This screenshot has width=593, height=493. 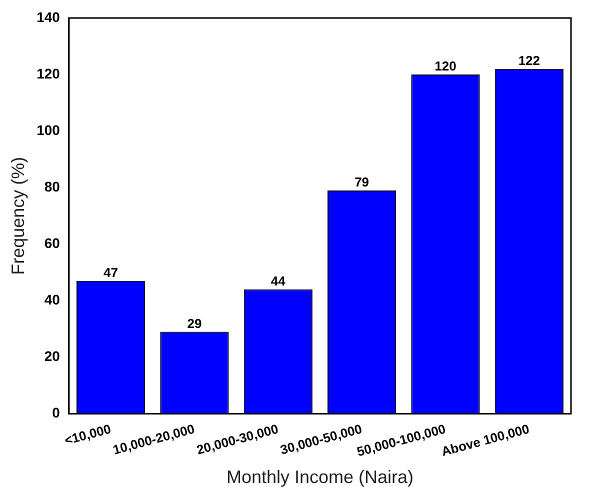 What do you see at coordinates (48, 16) in the screenshot?
I see `y-tick-label: 140` at bounding box center [48, 16].